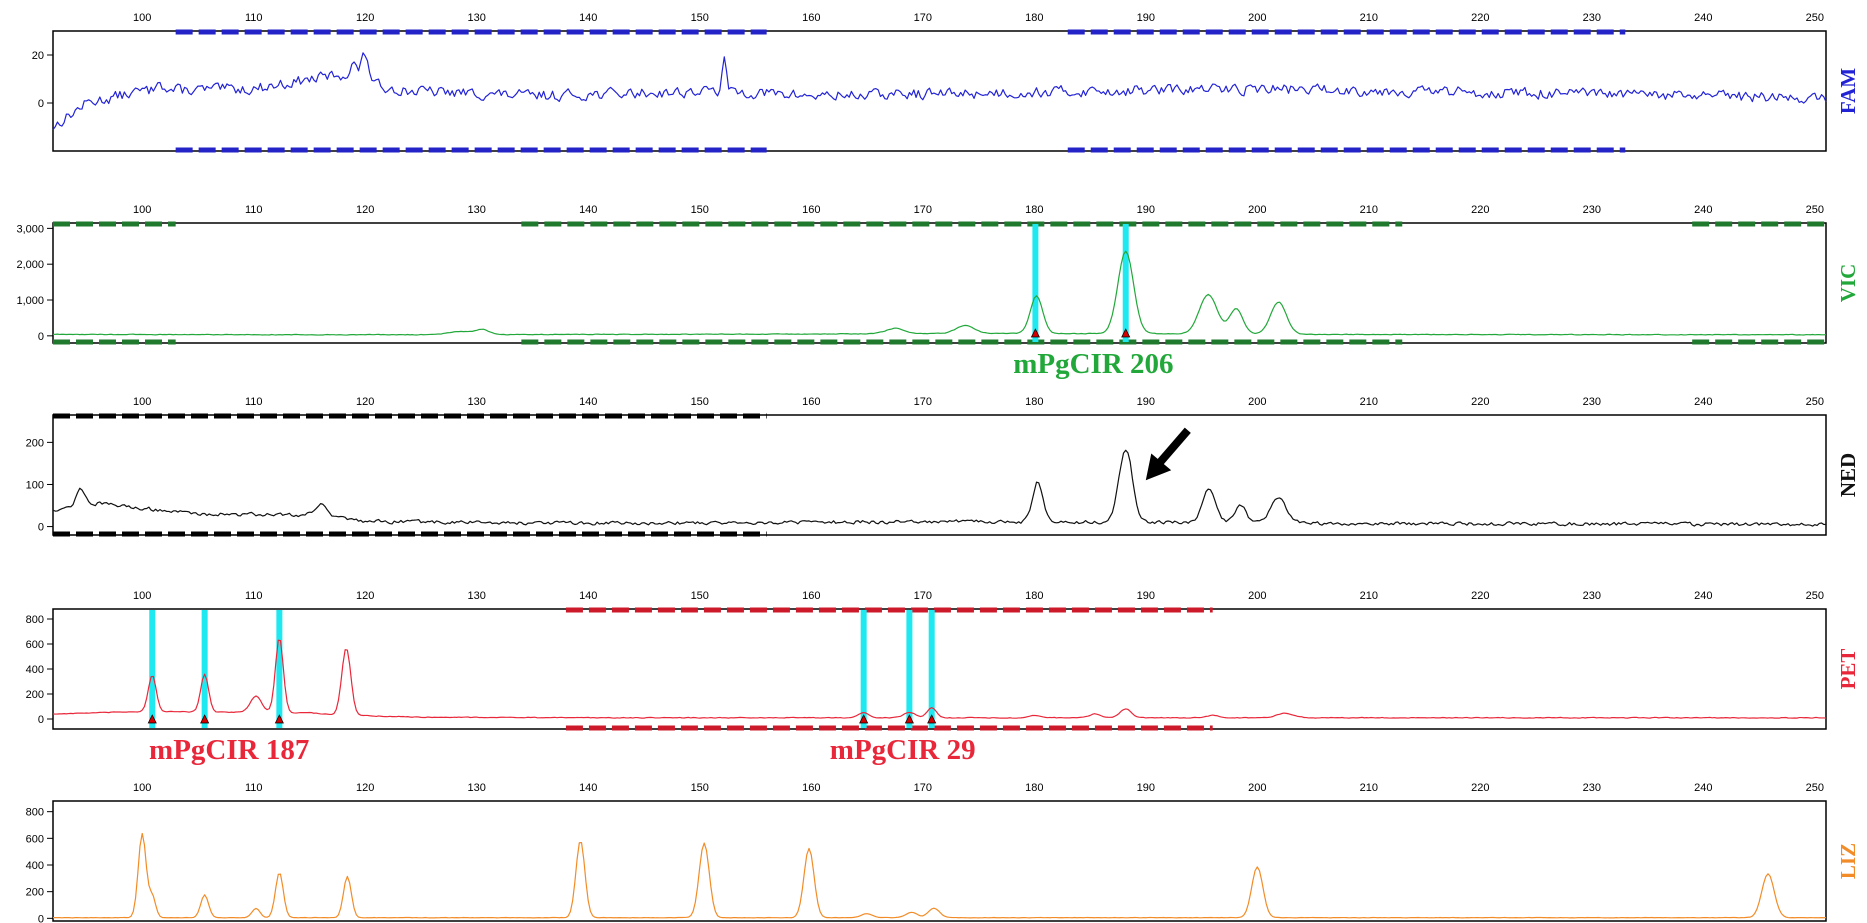  What do you see at coordinates (35, 839) in the screenshot?
I see `y-tick-label: 600` at bounding box center [35, 839].